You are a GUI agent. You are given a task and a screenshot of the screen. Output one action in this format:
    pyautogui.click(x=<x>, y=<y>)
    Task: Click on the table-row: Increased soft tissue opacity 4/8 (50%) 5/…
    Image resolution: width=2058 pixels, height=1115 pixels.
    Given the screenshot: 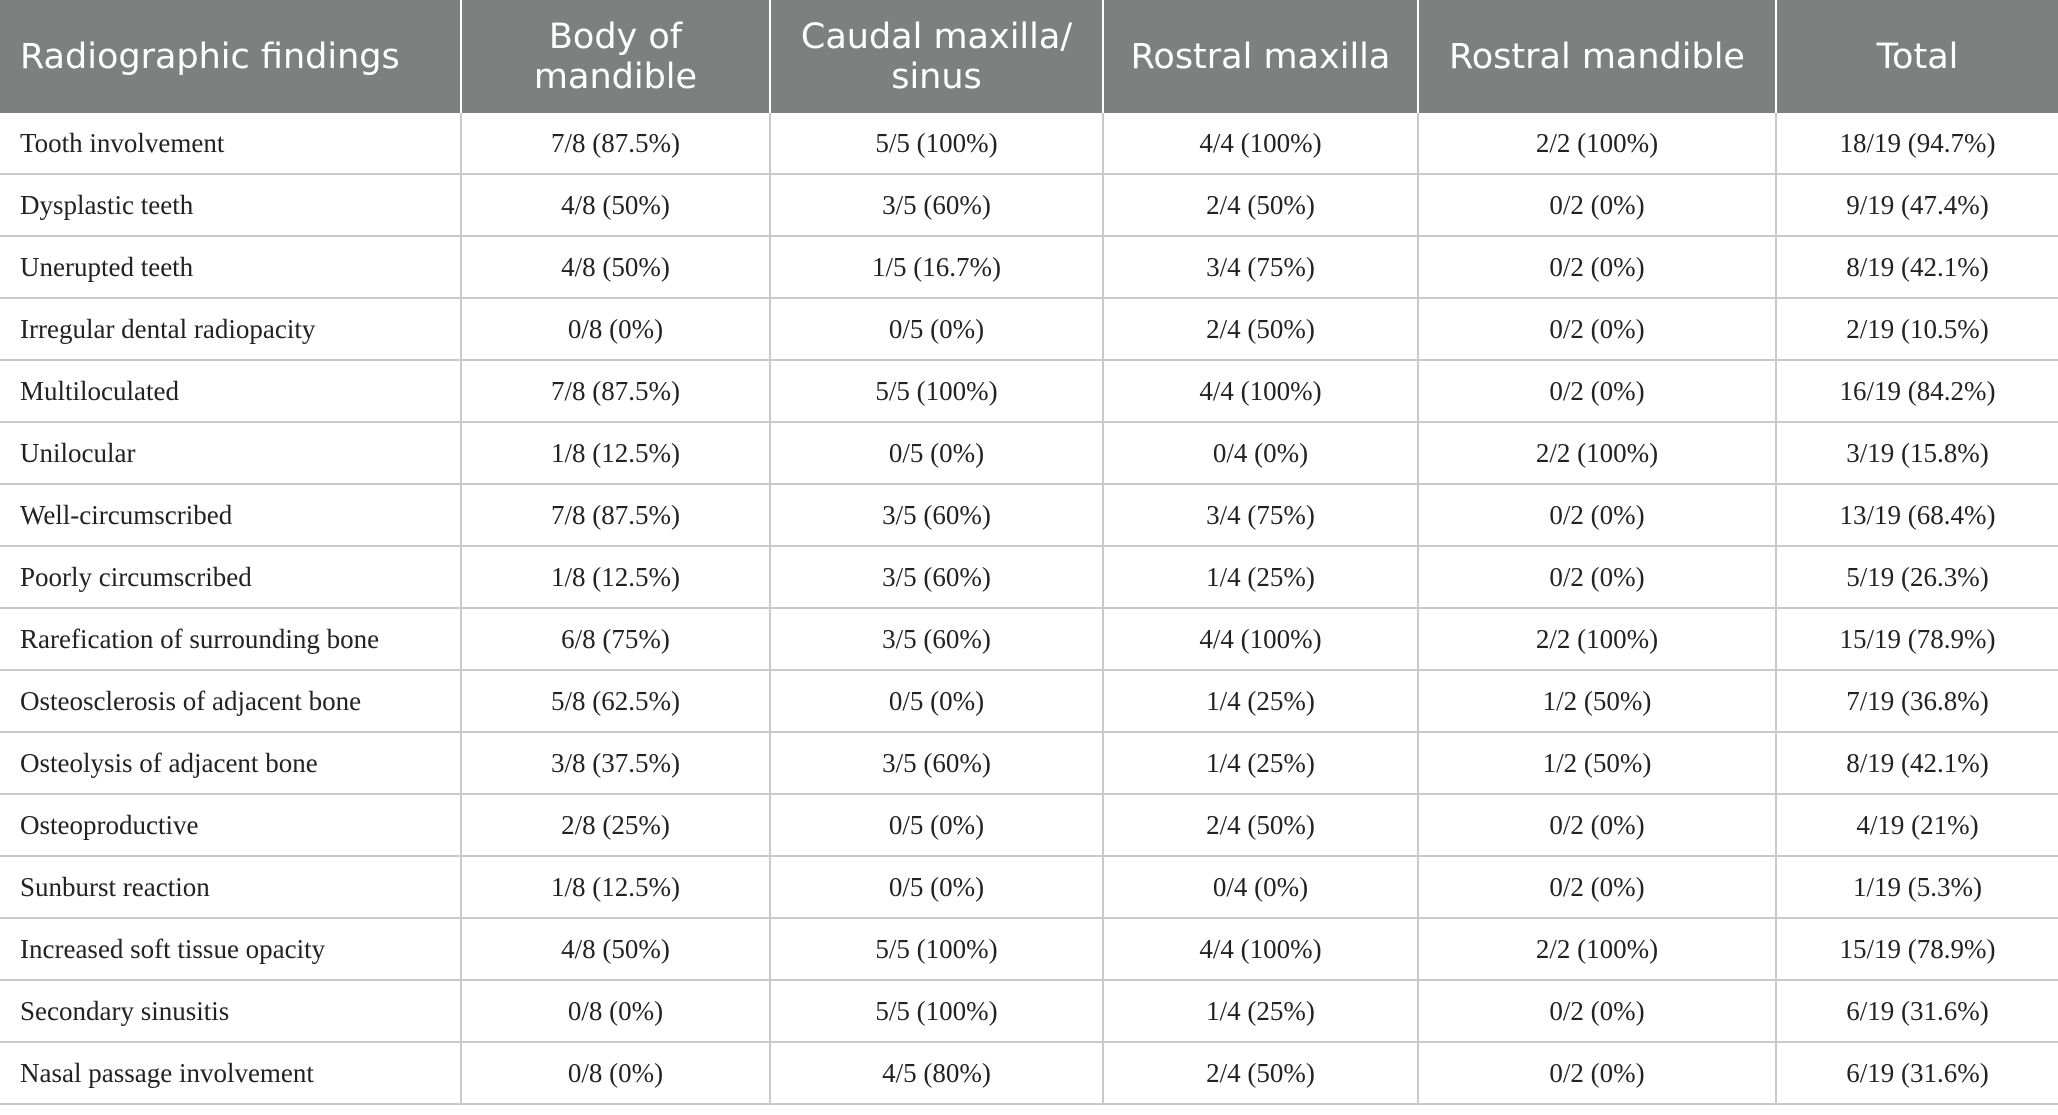 What is the action you would take?
    pyautogui.click(x=1029, y=949)
    